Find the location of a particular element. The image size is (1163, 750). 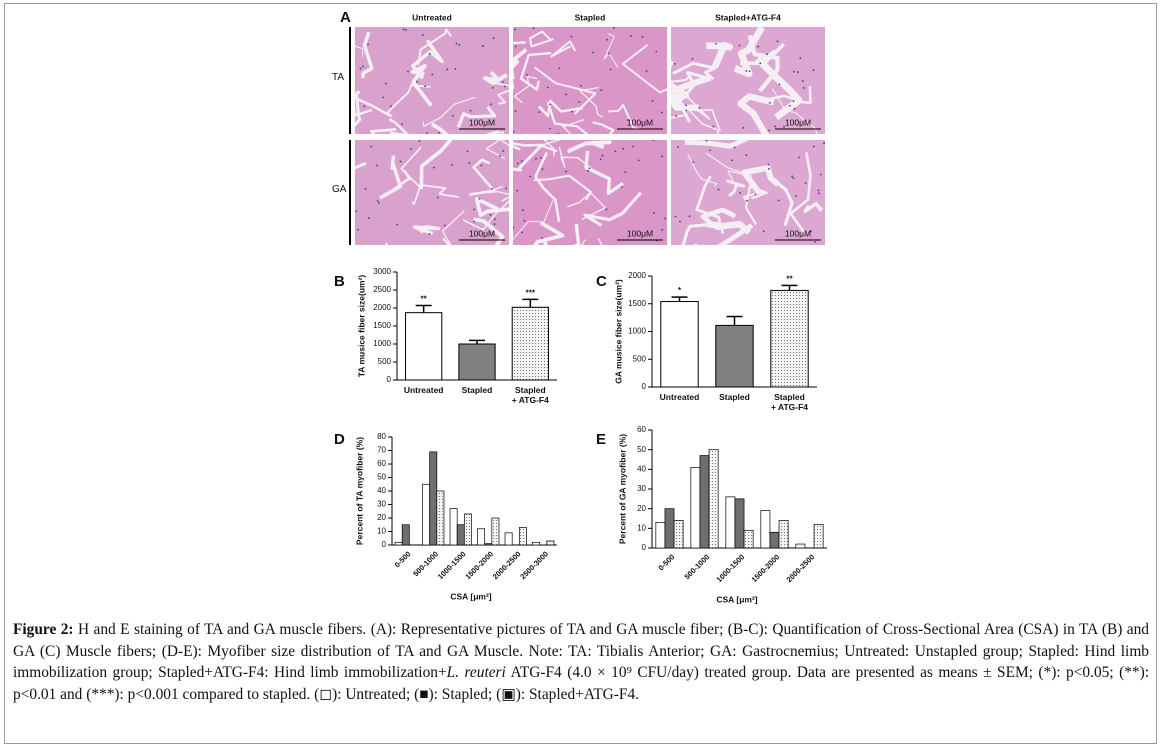

y-tick-label: 0 is located at coordinates (384, 544).